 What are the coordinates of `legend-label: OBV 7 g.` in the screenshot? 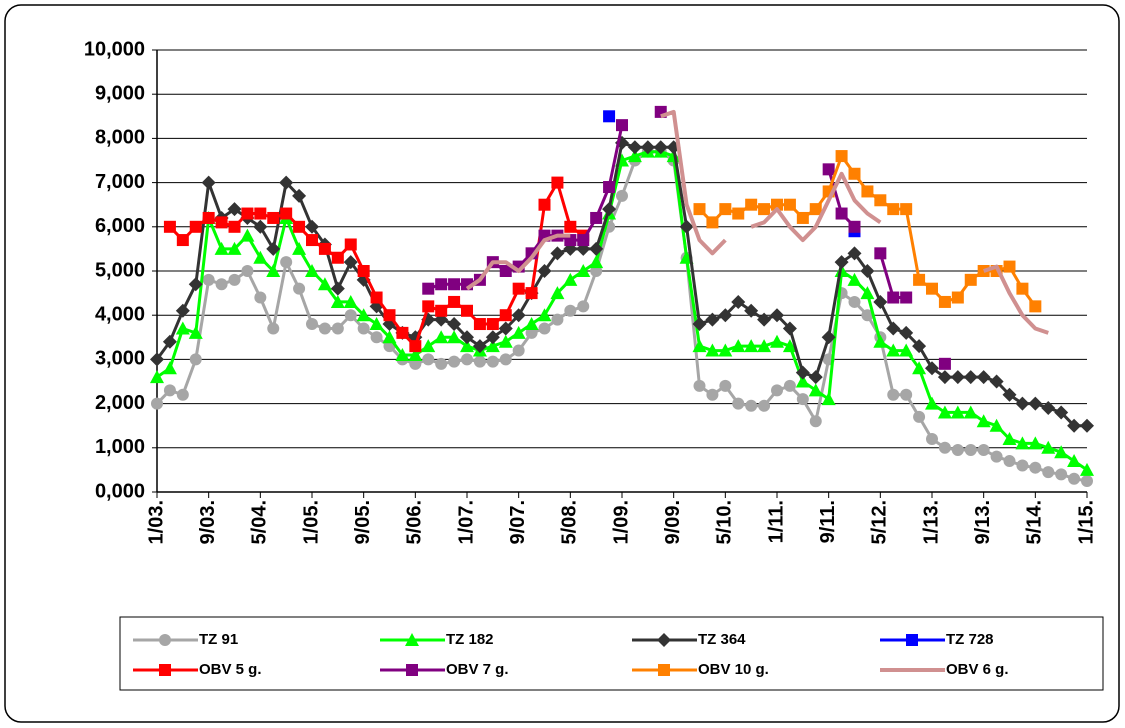 It's located at (477, 669).